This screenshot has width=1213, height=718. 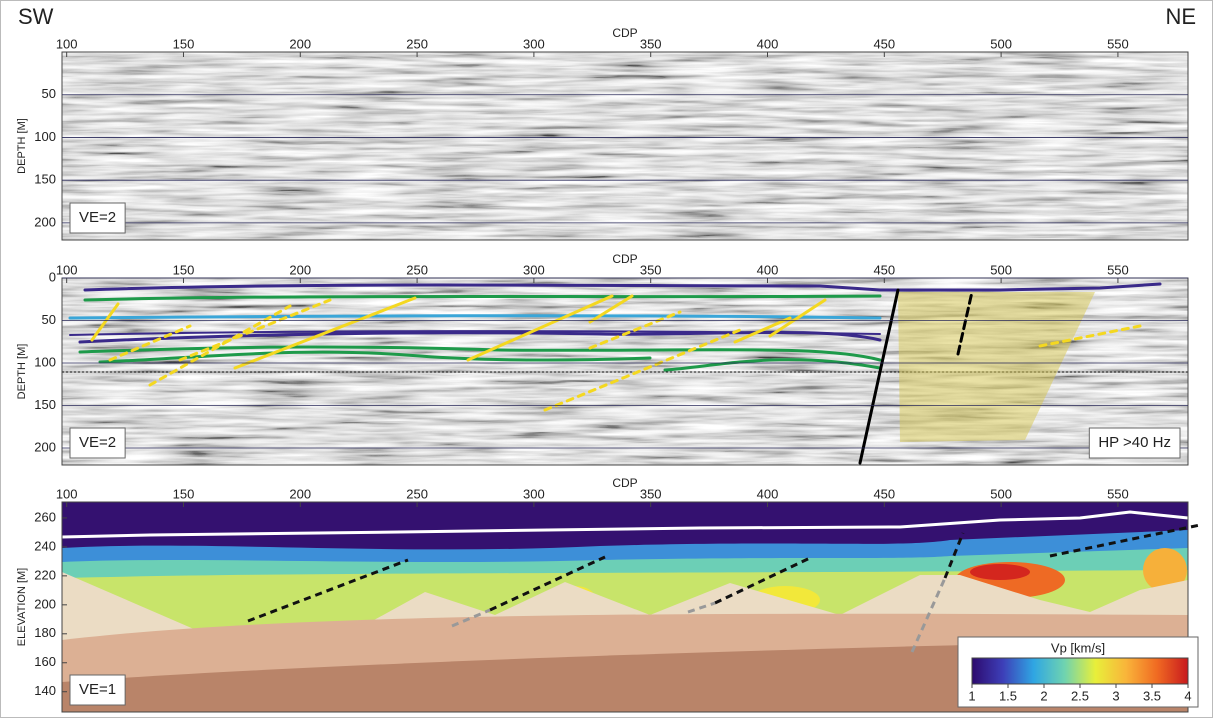 What do you see at coordinates (1080, 671) in the screenshot?
I see `colorbar` at bounding box center [1080, 671].